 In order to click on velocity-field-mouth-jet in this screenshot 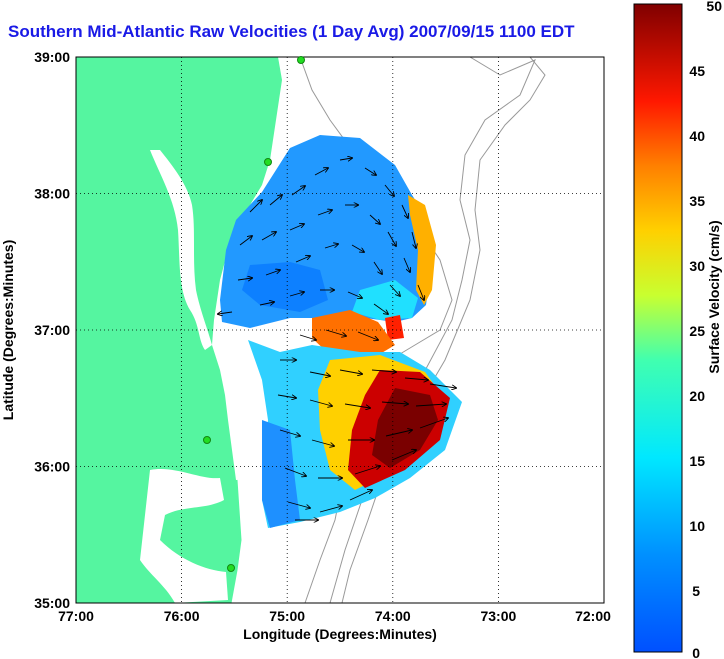, I will do `click(353, 335)`.